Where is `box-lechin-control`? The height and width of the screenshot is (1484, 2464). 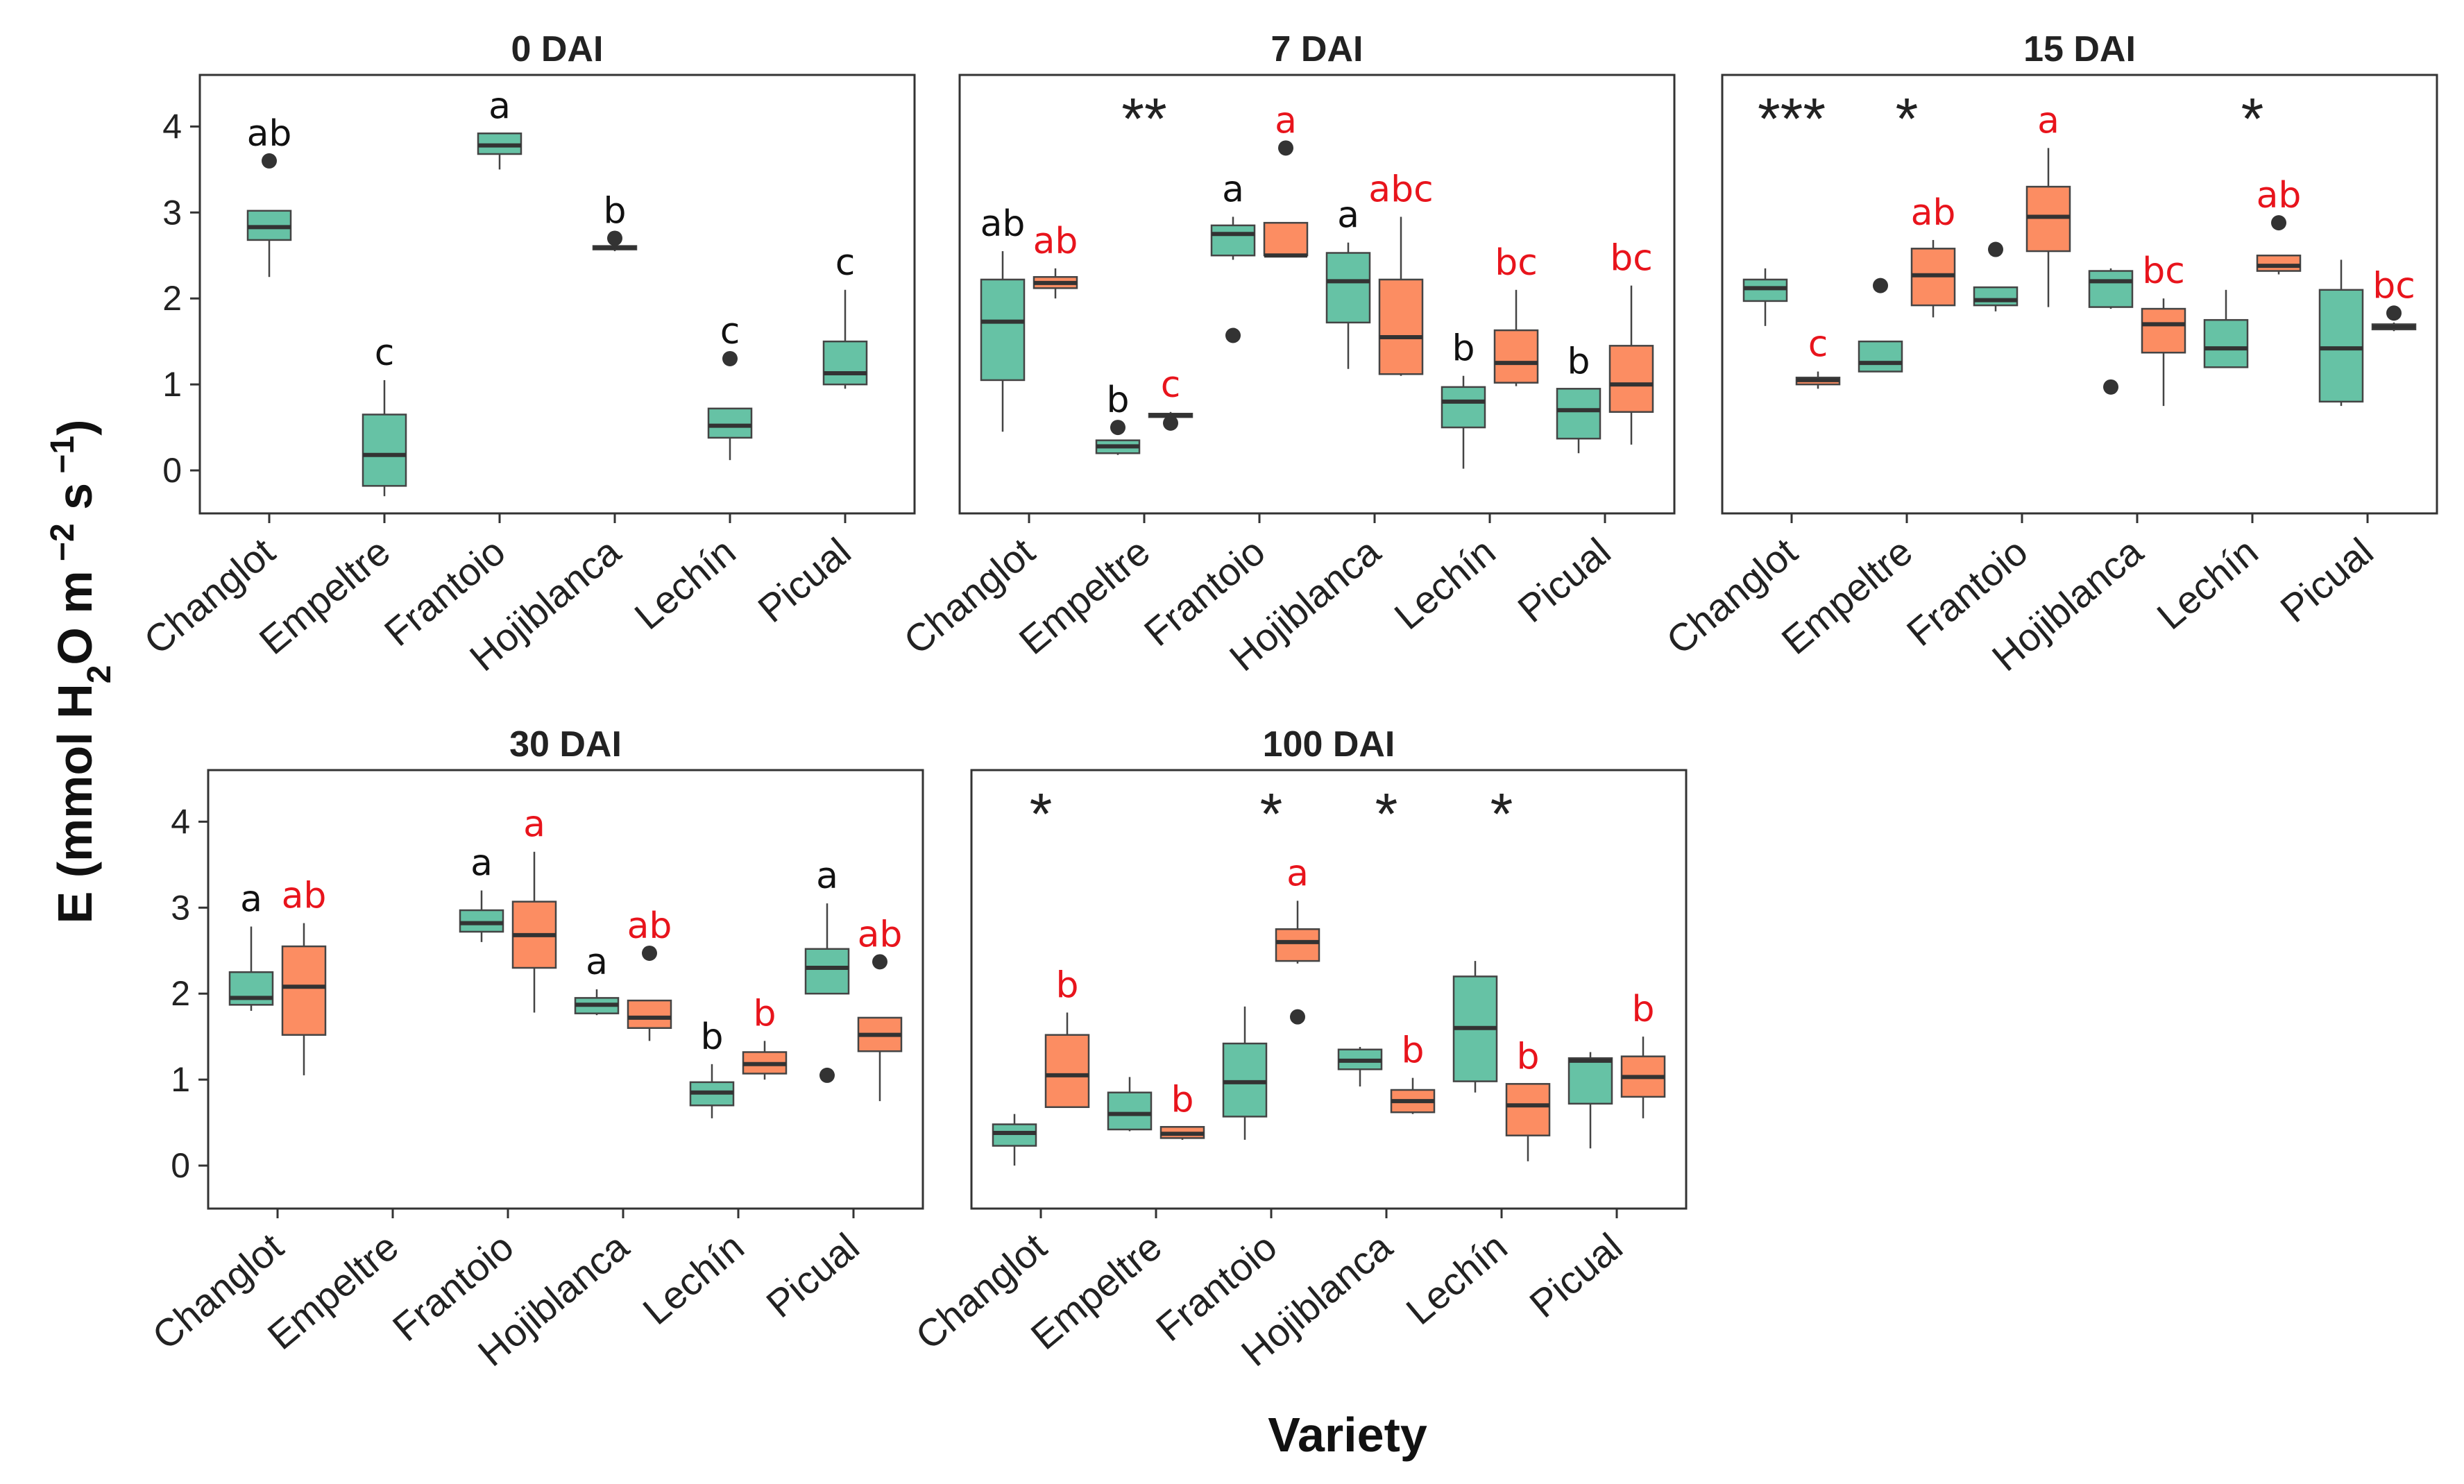
box-lechin-control is located at coordinates (1475, 1027).